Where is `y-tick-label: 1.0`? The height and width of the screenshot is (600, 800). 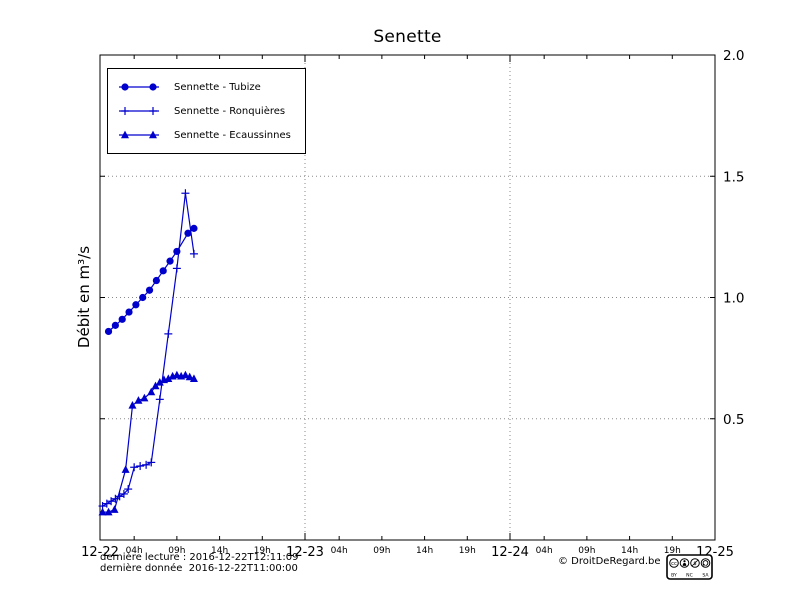 y-tick-label: 1.0 is located at coordinates (733, 299).